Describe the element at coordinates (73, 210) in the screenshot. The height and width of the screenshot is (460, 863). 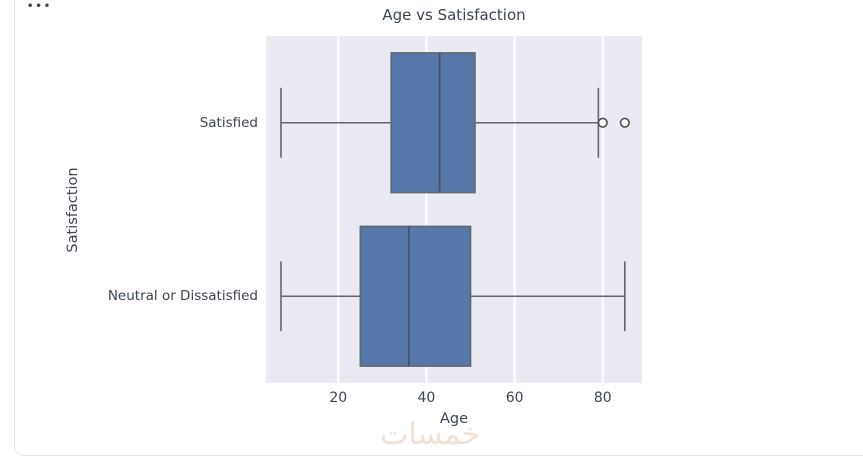
I see `y-axis-label: Satisfaction` at that location.